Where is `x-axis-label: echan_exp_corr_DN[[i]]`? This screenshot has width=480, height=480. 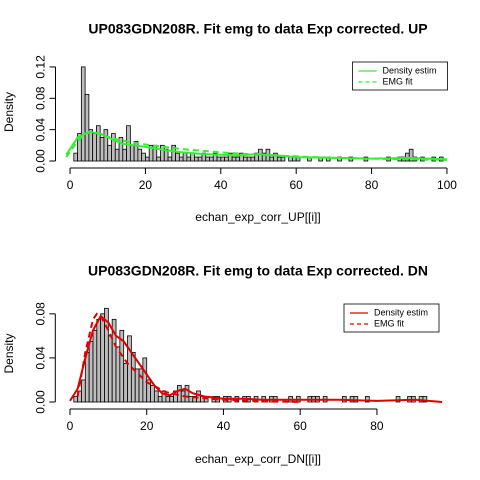
x-axis-label: echan_exp_corr_DN[[i]] is located at coordinates (258, 459).